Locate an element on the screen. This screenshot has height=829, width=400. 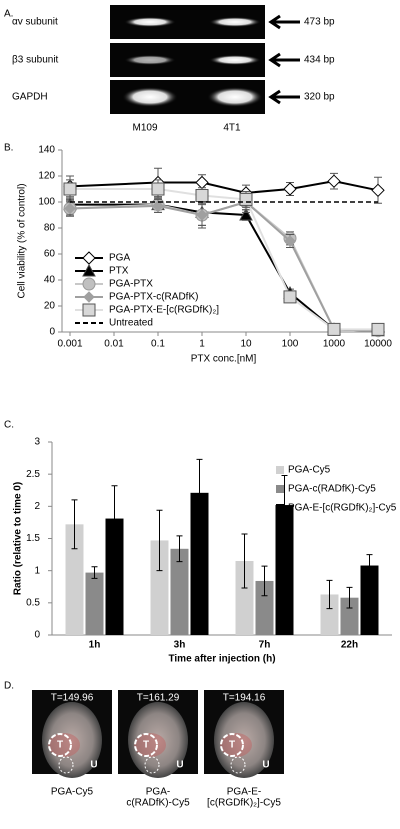
legend-label: PGA is located at coordinates (119, 258).